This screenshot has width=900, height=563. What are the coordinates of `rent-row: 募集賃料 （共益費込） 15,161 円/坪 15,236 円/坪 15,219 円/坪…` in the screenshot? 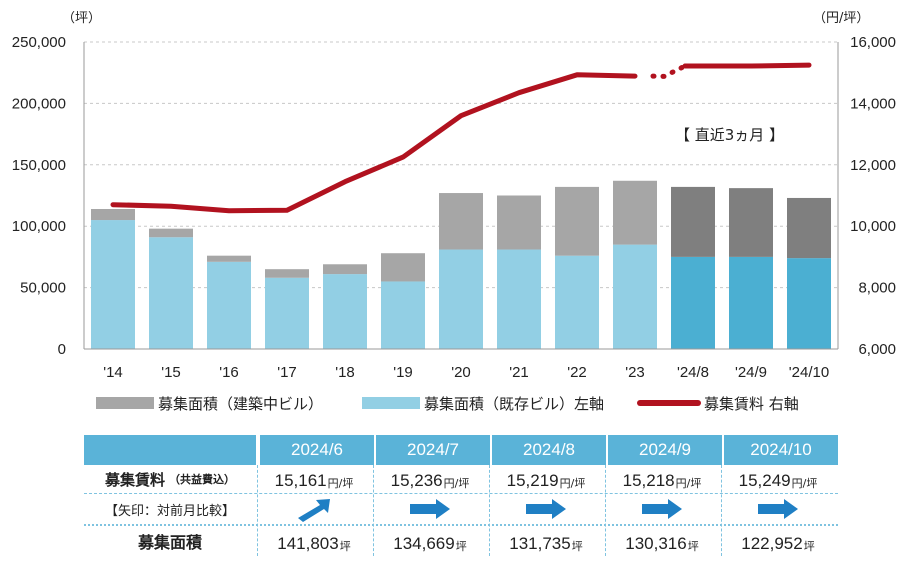 It's located at (461, 479).